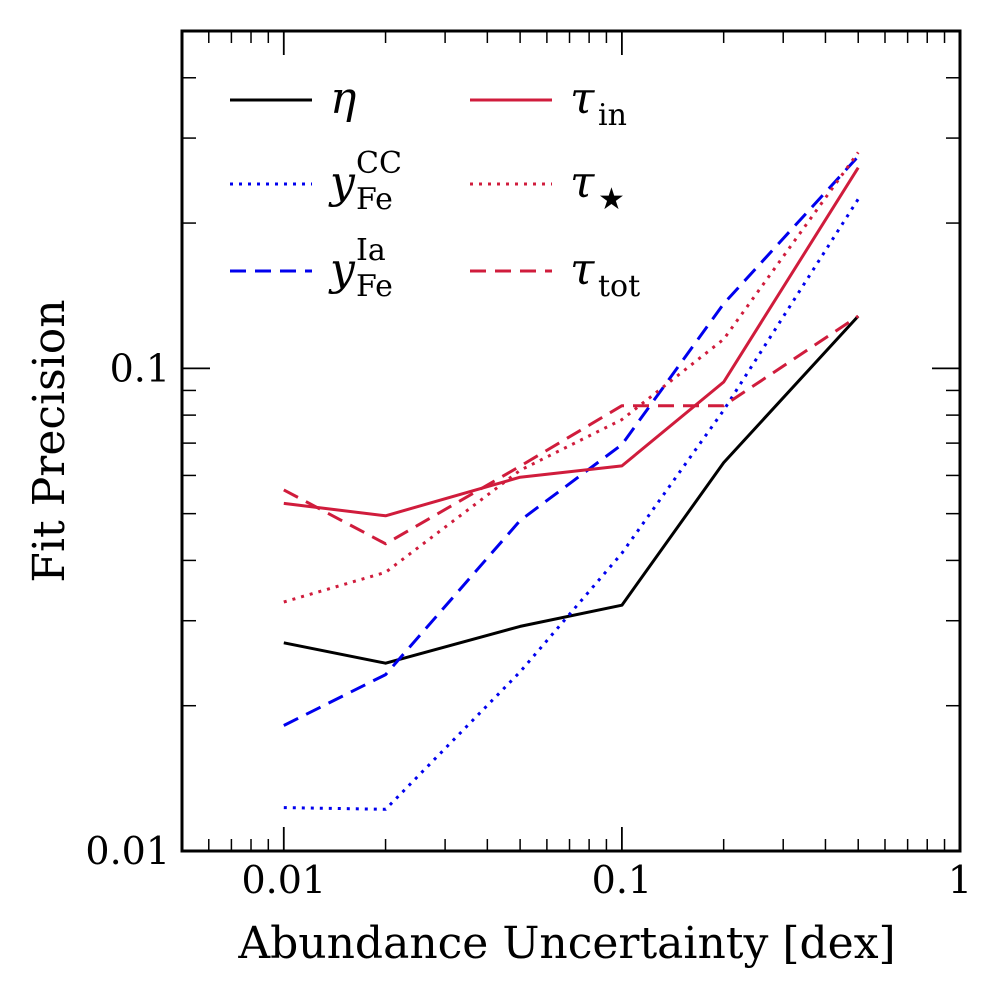  What do you see at coordinates (127, 851) in the screenshot?
I see `y-tick-label: 0.01` at bounding box center [127, 851].